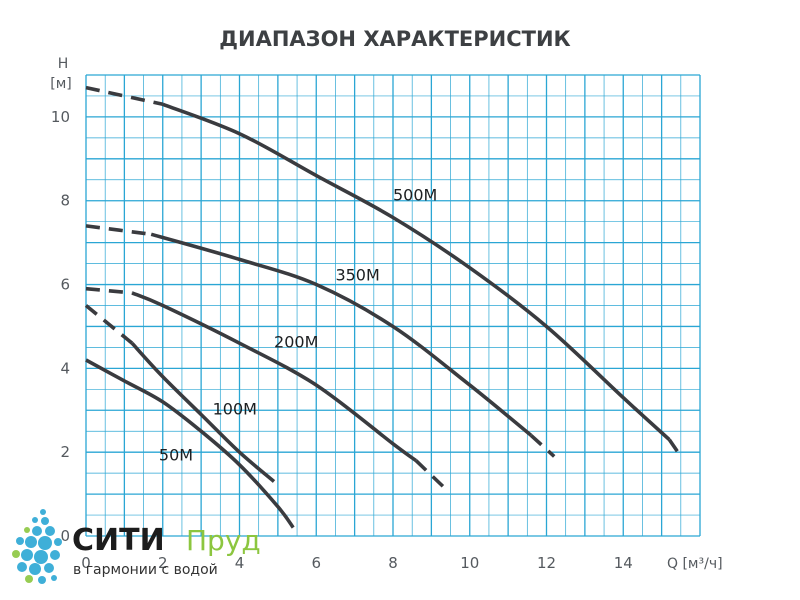  What do you see at coordinates (469, 563) in the screenshot?
I see `x-tick-label: 10` at bounding box center [469, 563].